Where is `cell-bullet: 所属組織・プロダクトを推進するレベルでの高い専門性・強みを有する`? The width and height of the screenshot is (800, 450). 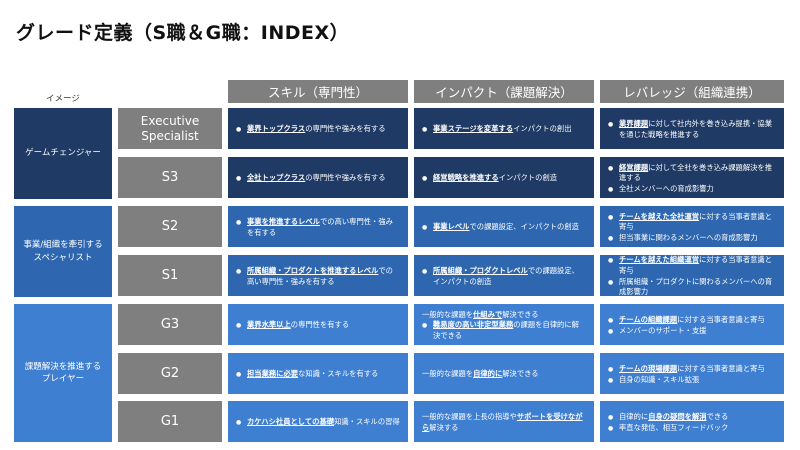 cell-bullet: 所属組織・プロダクトを推進するレベルでの高い専門性・強みを有する is located at coordinates (318, 276).